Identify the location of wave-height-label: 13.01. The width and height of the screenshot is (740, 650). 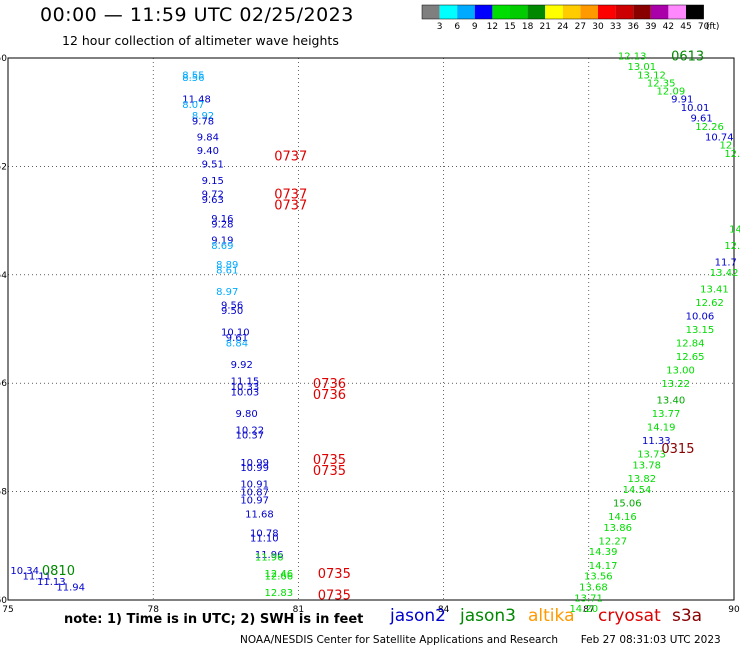
(642, 67).